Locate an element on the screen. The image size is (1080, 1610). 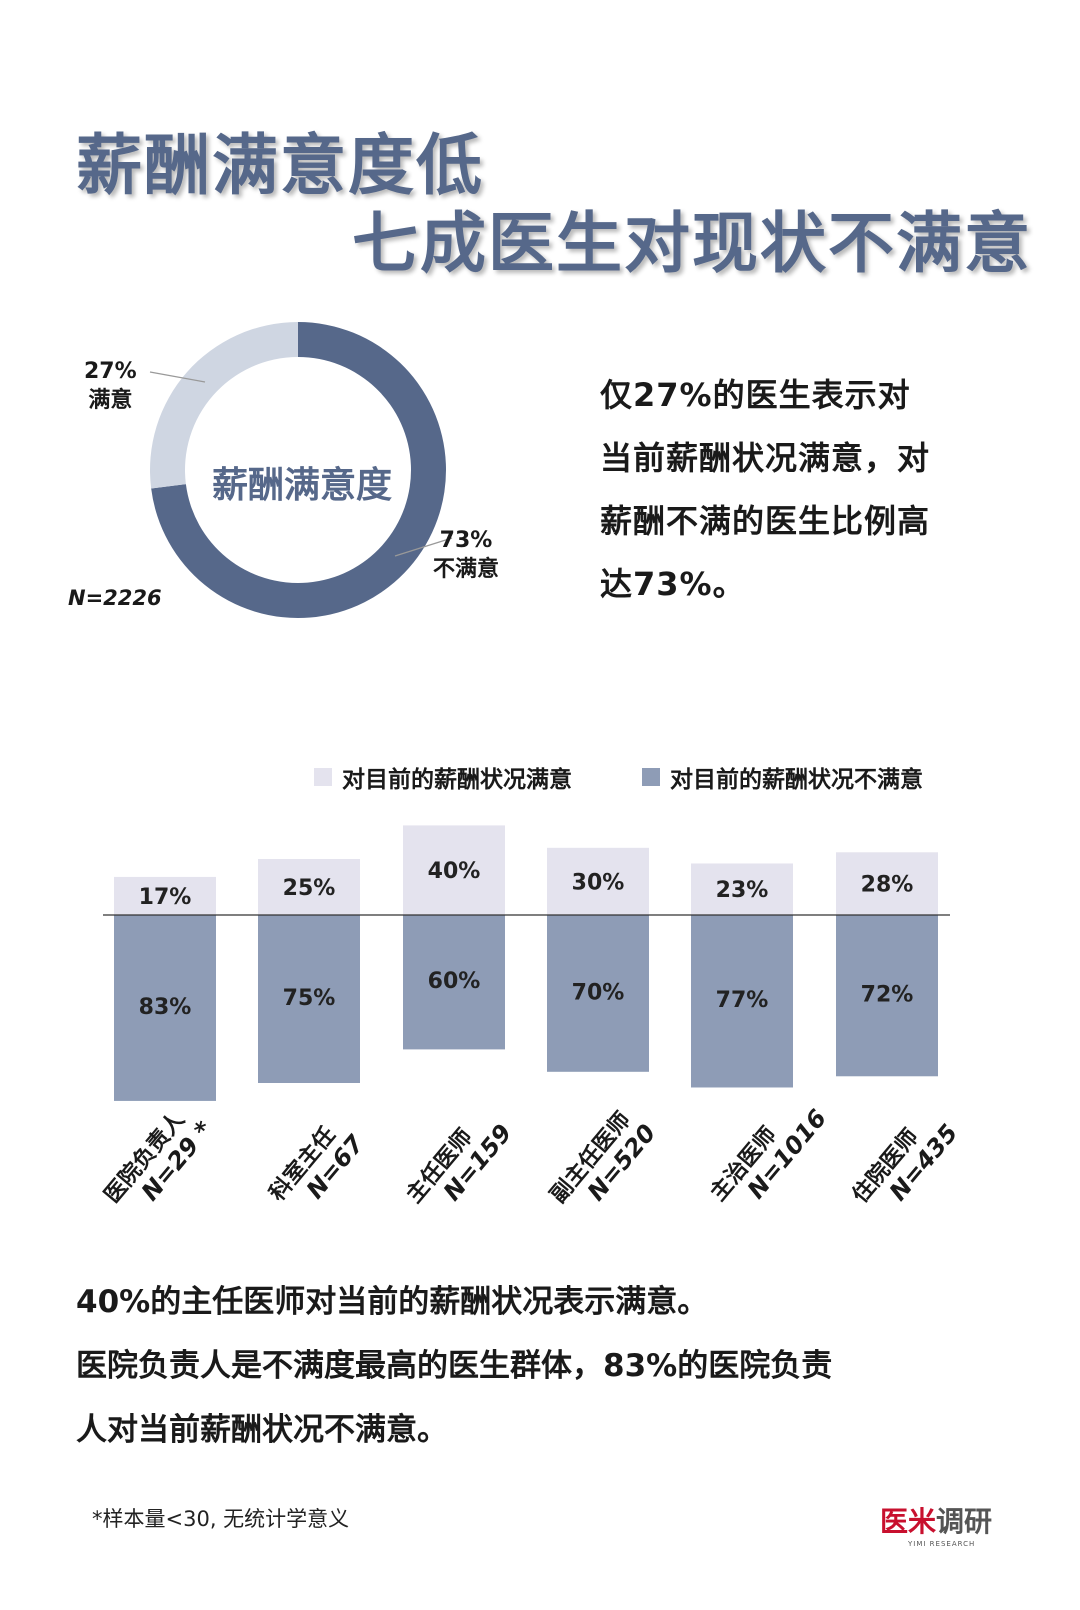
bar-chart: 17% 83% 25% 75% 40% 60% 30% 70% 23% 77% 28% 72% is located at coordinates (526, 963).